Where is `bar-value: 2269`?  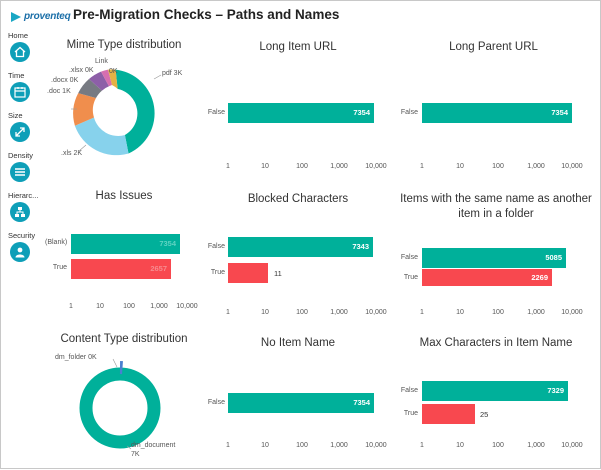
bar-value: 2269 is located at coordinates (539, 277).